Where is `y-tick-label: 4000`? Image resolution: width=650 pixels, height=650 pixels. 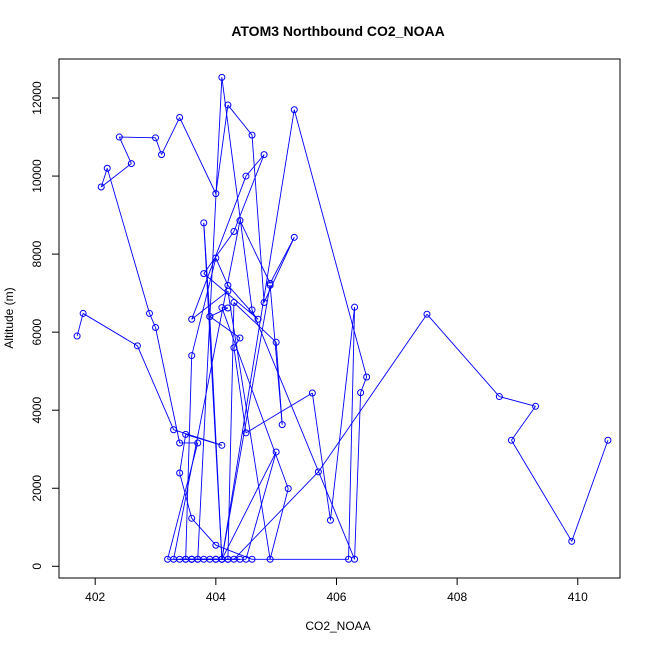
y-tick-label: 4000 is located at coordinates (37, 410).